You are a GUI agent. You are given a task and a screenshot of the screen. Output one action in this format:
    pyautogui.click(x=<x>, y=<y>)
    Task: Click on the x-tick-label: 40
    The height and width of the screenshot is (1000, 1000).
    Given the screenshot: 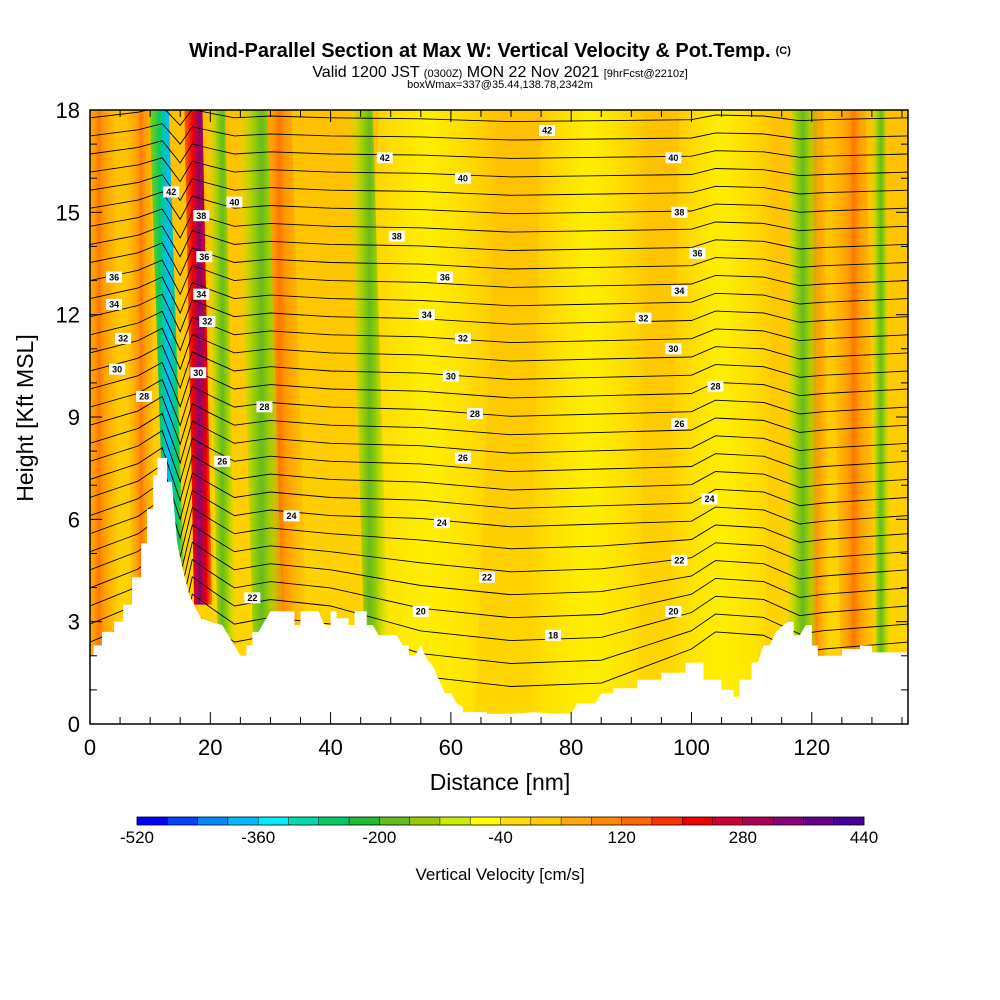 What is the action you would take?
    pyautogui.click(x=330, y=747)
    